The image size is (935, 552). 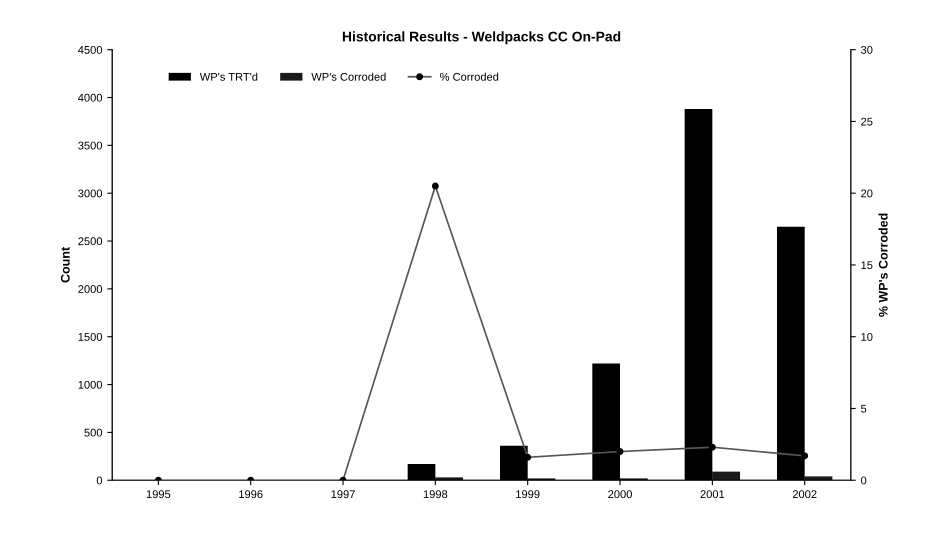 What do you see at coordinates (90, 193) in the screenshot?
I see `y-tick-label: 3000` at bounding box center [90, 193].